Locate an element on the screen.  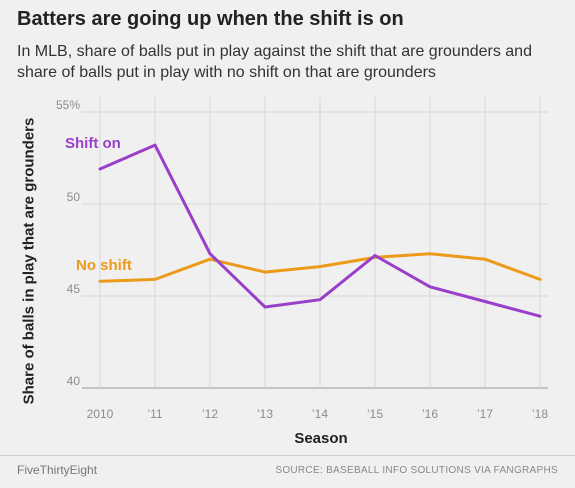
x-tick-label-8: ’18 is located at coordinates (540, 414).